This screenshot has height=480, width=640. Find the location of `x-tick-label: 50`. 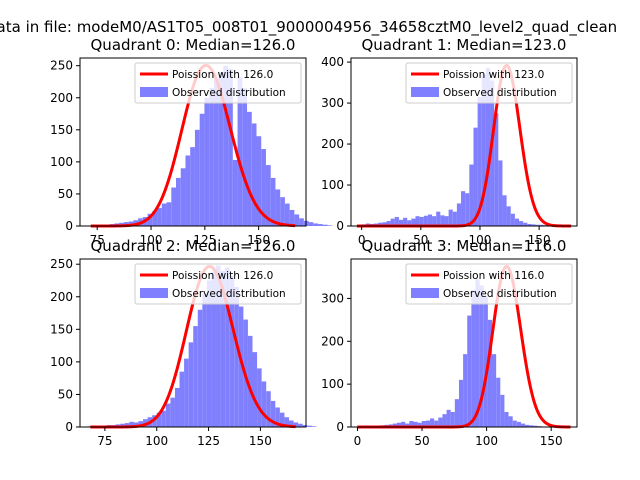

x-tick-label: 50 is located at coordinates (421, 441).